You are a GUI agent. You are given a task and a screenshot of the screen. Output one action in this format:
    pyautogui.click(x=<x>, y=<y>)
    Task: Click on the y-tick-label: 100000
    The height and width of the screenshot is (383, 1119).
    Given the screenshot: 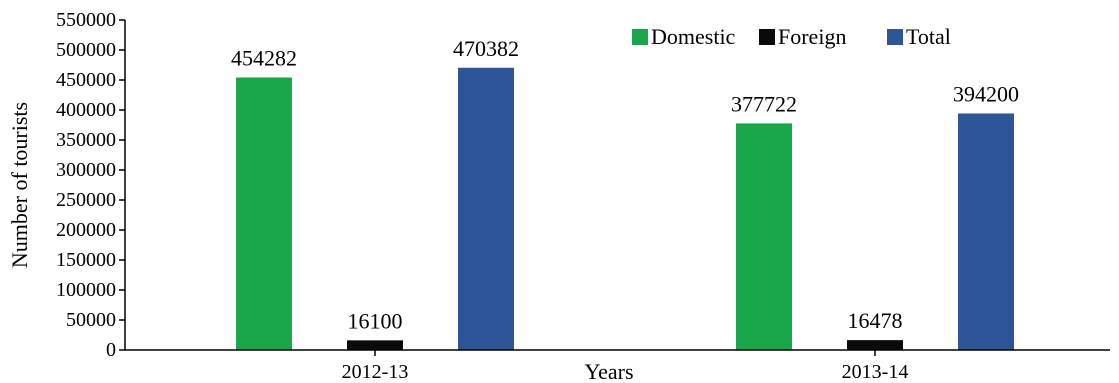 What is the action you would take?
    pyautogui.click(x=86, y=290)
    